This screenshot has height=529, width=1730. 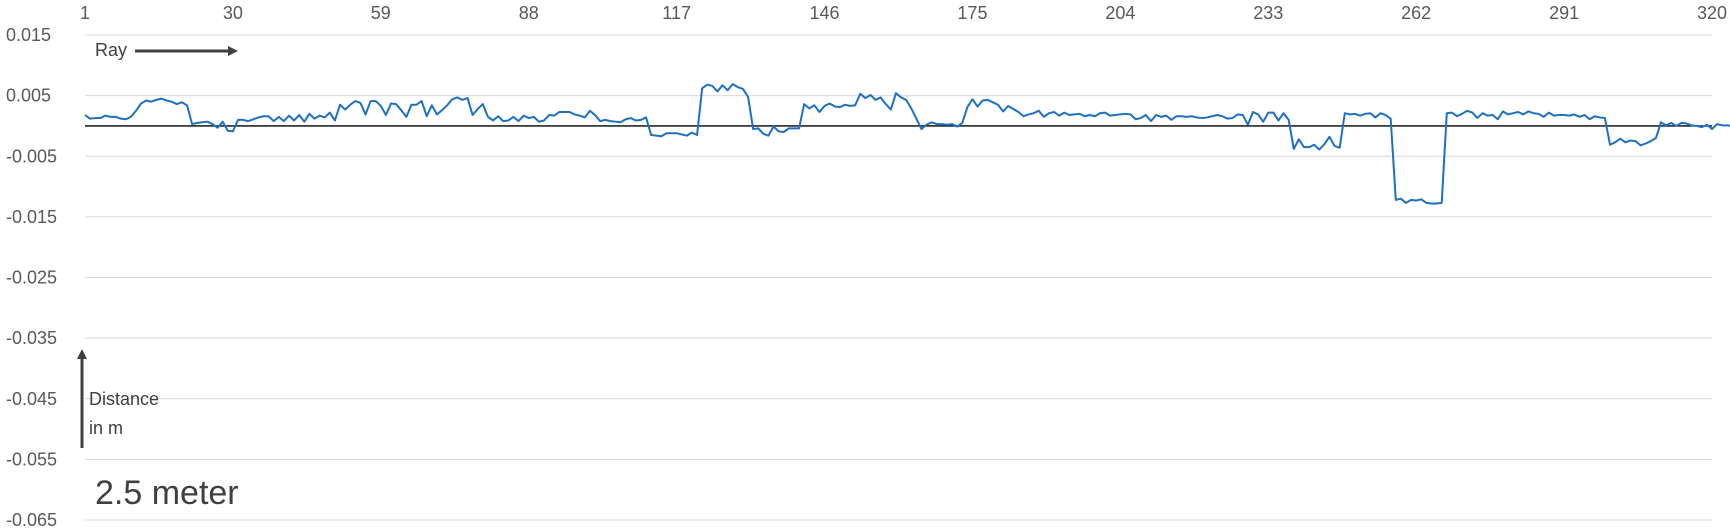 I want to click on y-tick-label: -0.045, so click(x=31, y=399).